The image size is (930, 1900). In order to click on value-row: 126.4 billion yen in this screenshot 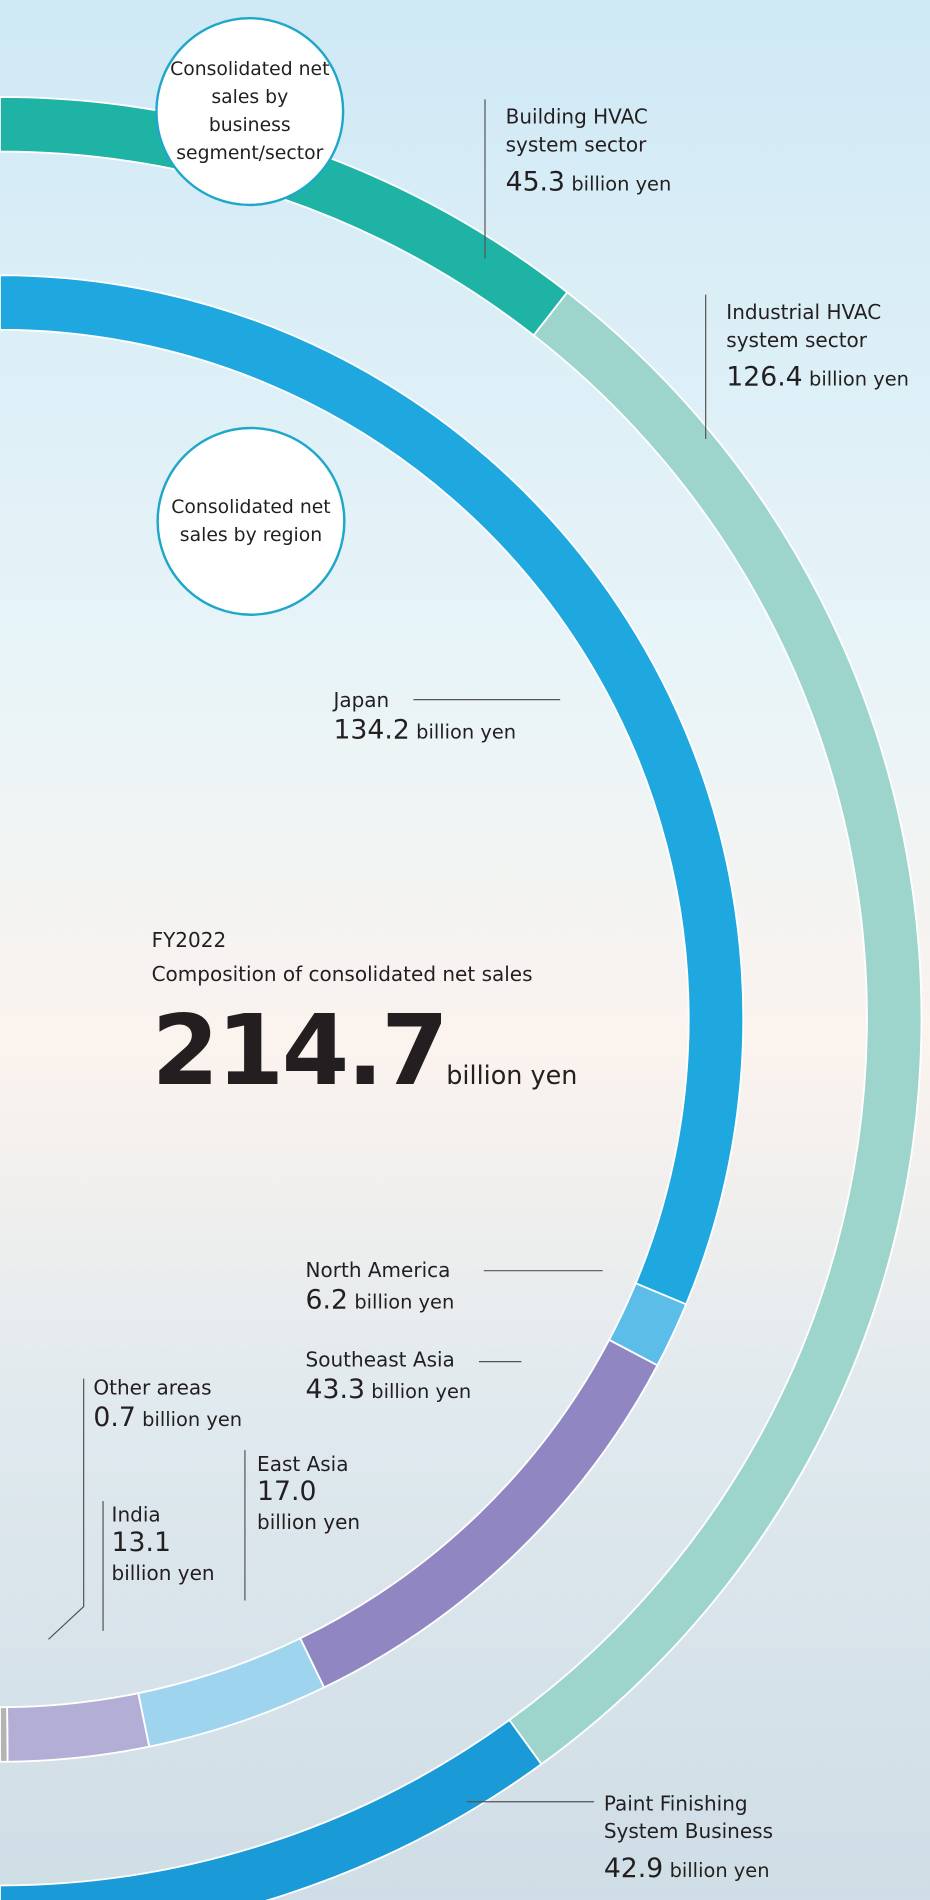, I will do `click(828, 378)`.